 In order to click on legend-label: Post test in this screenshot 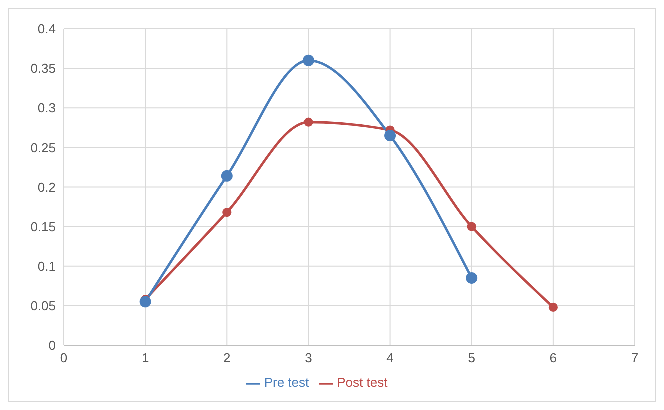, I will do `click(362, 382)`.